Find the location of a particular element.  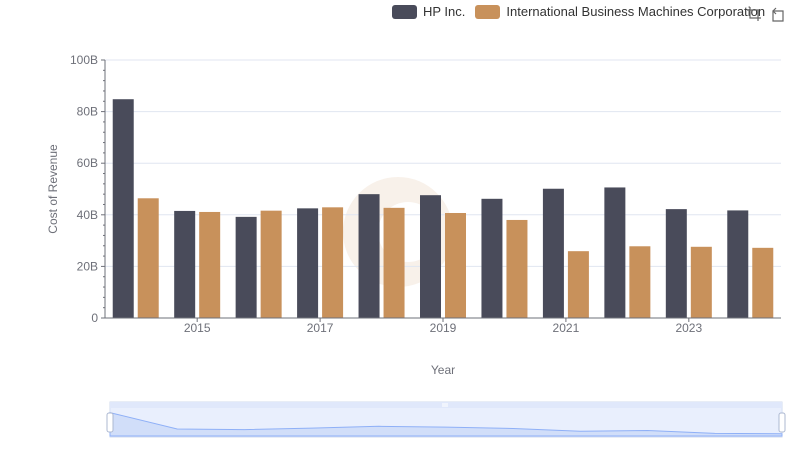

bar-hp-2024 is located at coordinates (738, 264).